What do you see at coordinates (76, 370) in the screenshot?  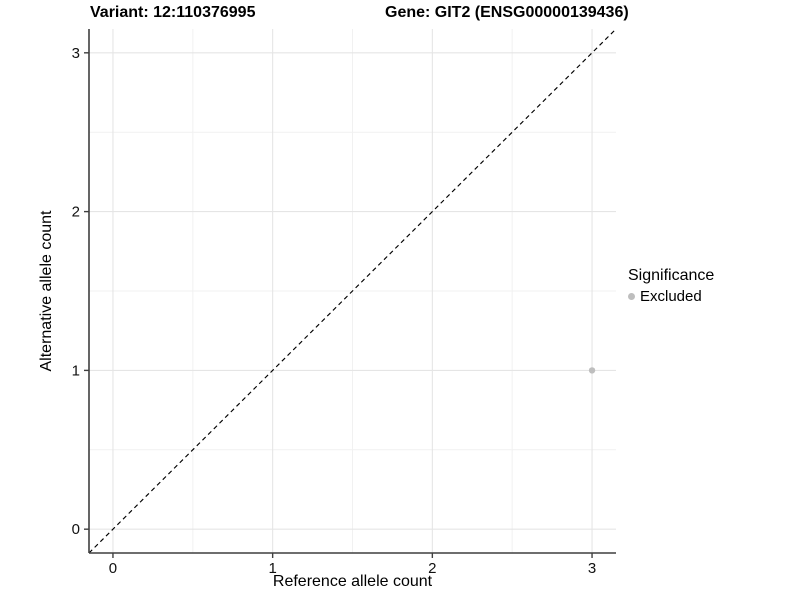 I see `y-tick-label: 1` at bounding box center [76, 370].